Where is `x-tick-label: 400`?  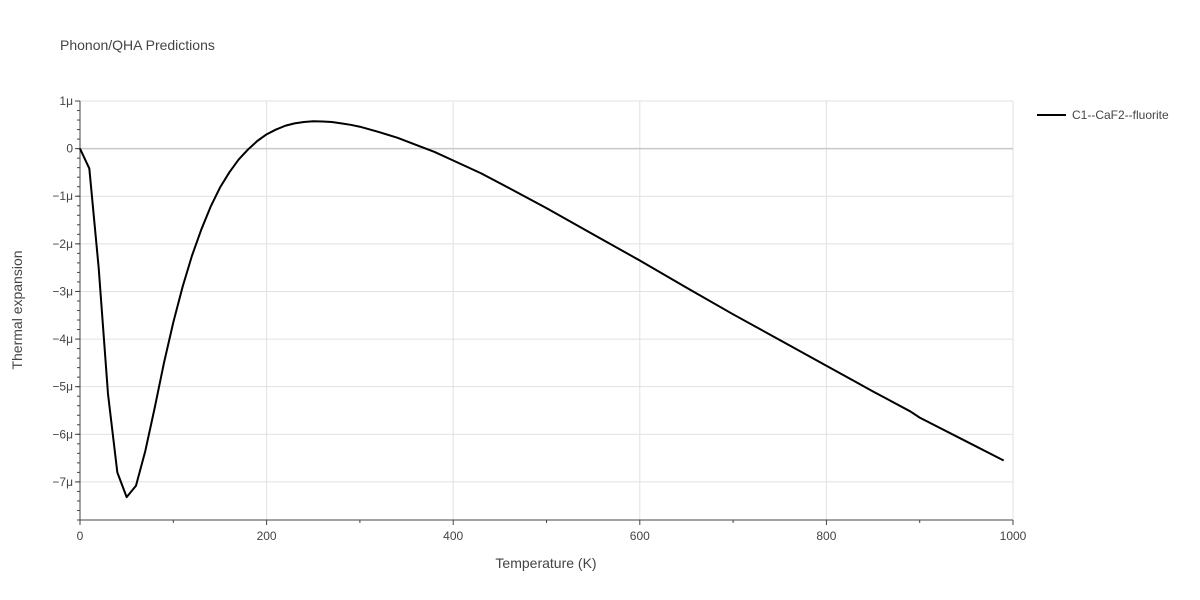
x-tick-label: 400 is located at coordinates (453, 536).